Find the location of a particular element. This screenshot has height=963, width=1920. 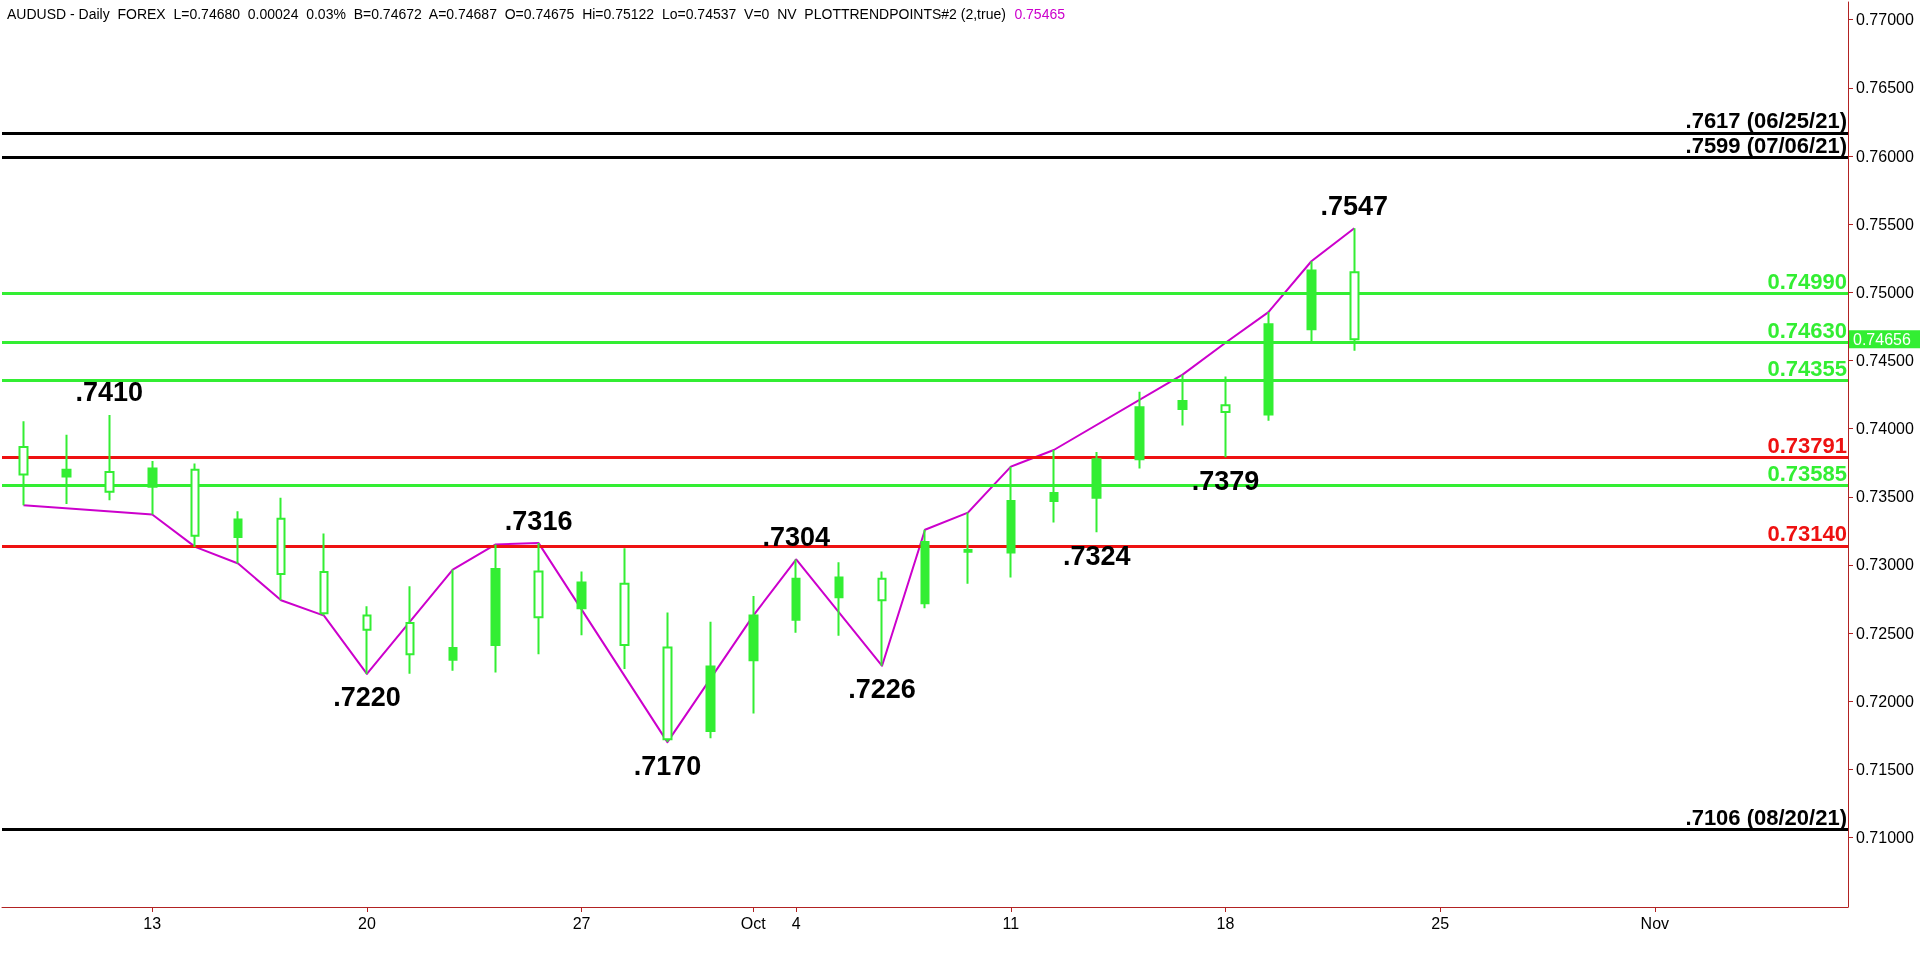

chart-title: AUDUSD - Daily FOREX L=0.74680 0.00024 0.03% B=0.74672 A=0.74687 O=0.74675 Hi=0.75122 Lo=0.74537 V=0 NV PLOTTRENDPOINTS#2 (2,true) is located at coordinates (510, 14).